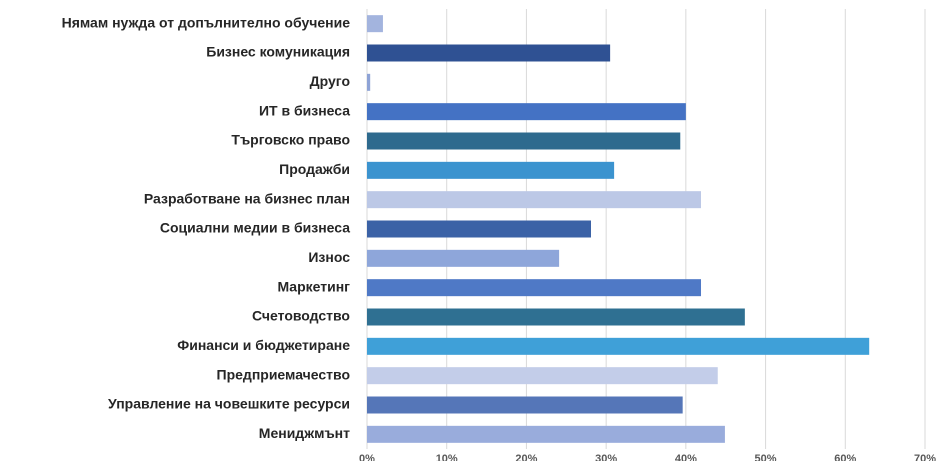  I want to click on y-tick-label: Продажби, so click(314, 169).